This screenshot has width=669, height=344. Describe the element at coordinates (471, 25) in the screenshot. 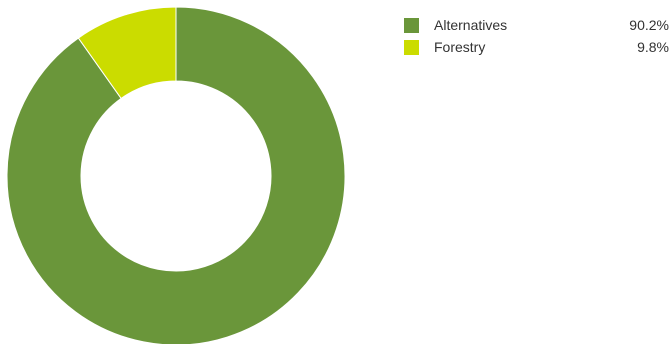

I see `legend-label-alternatives: Alternatives` at that location.